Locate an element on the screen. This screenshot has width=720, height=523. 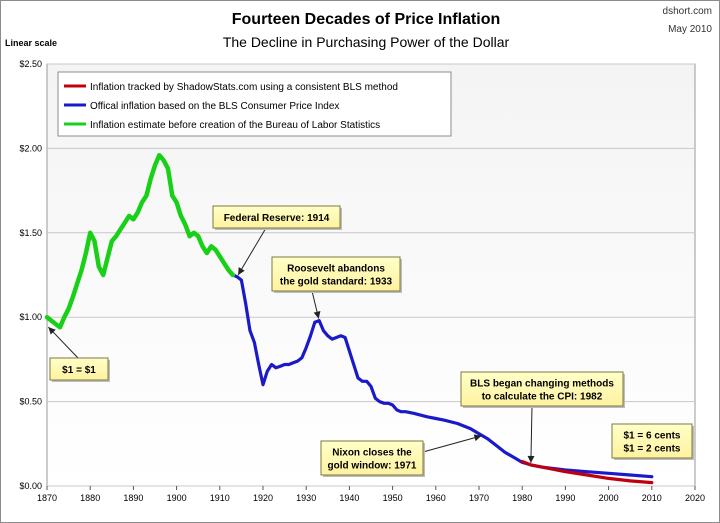
y-tick-labels: $0.00 $0.50 $1.00 $1.50 $2.00 $2.50 is located at coordinates (30, 275).